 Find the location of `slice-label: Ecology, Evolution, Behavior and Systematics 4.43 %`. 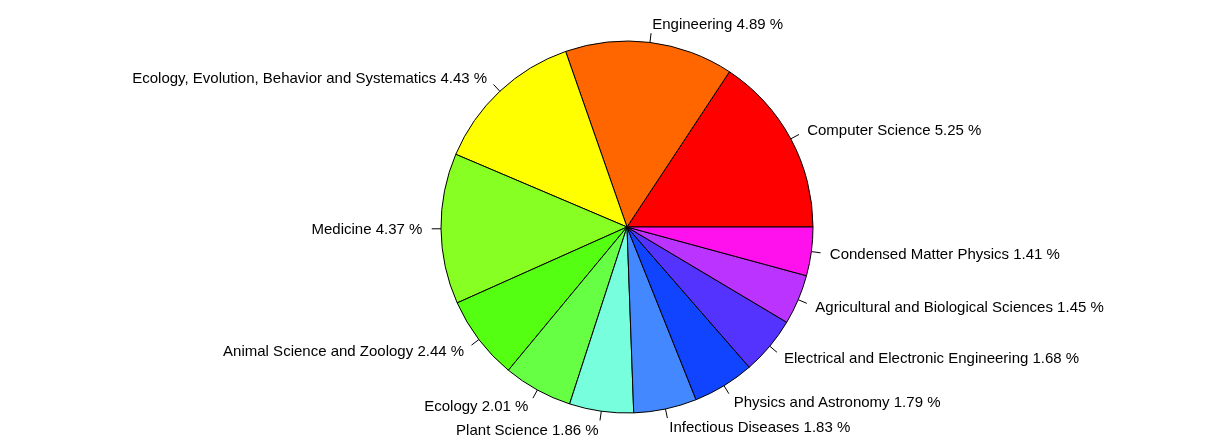

slice-label: Ecology, Evolution, Behavior and Systematics 4.43 % is located at coordinates (310, 77).